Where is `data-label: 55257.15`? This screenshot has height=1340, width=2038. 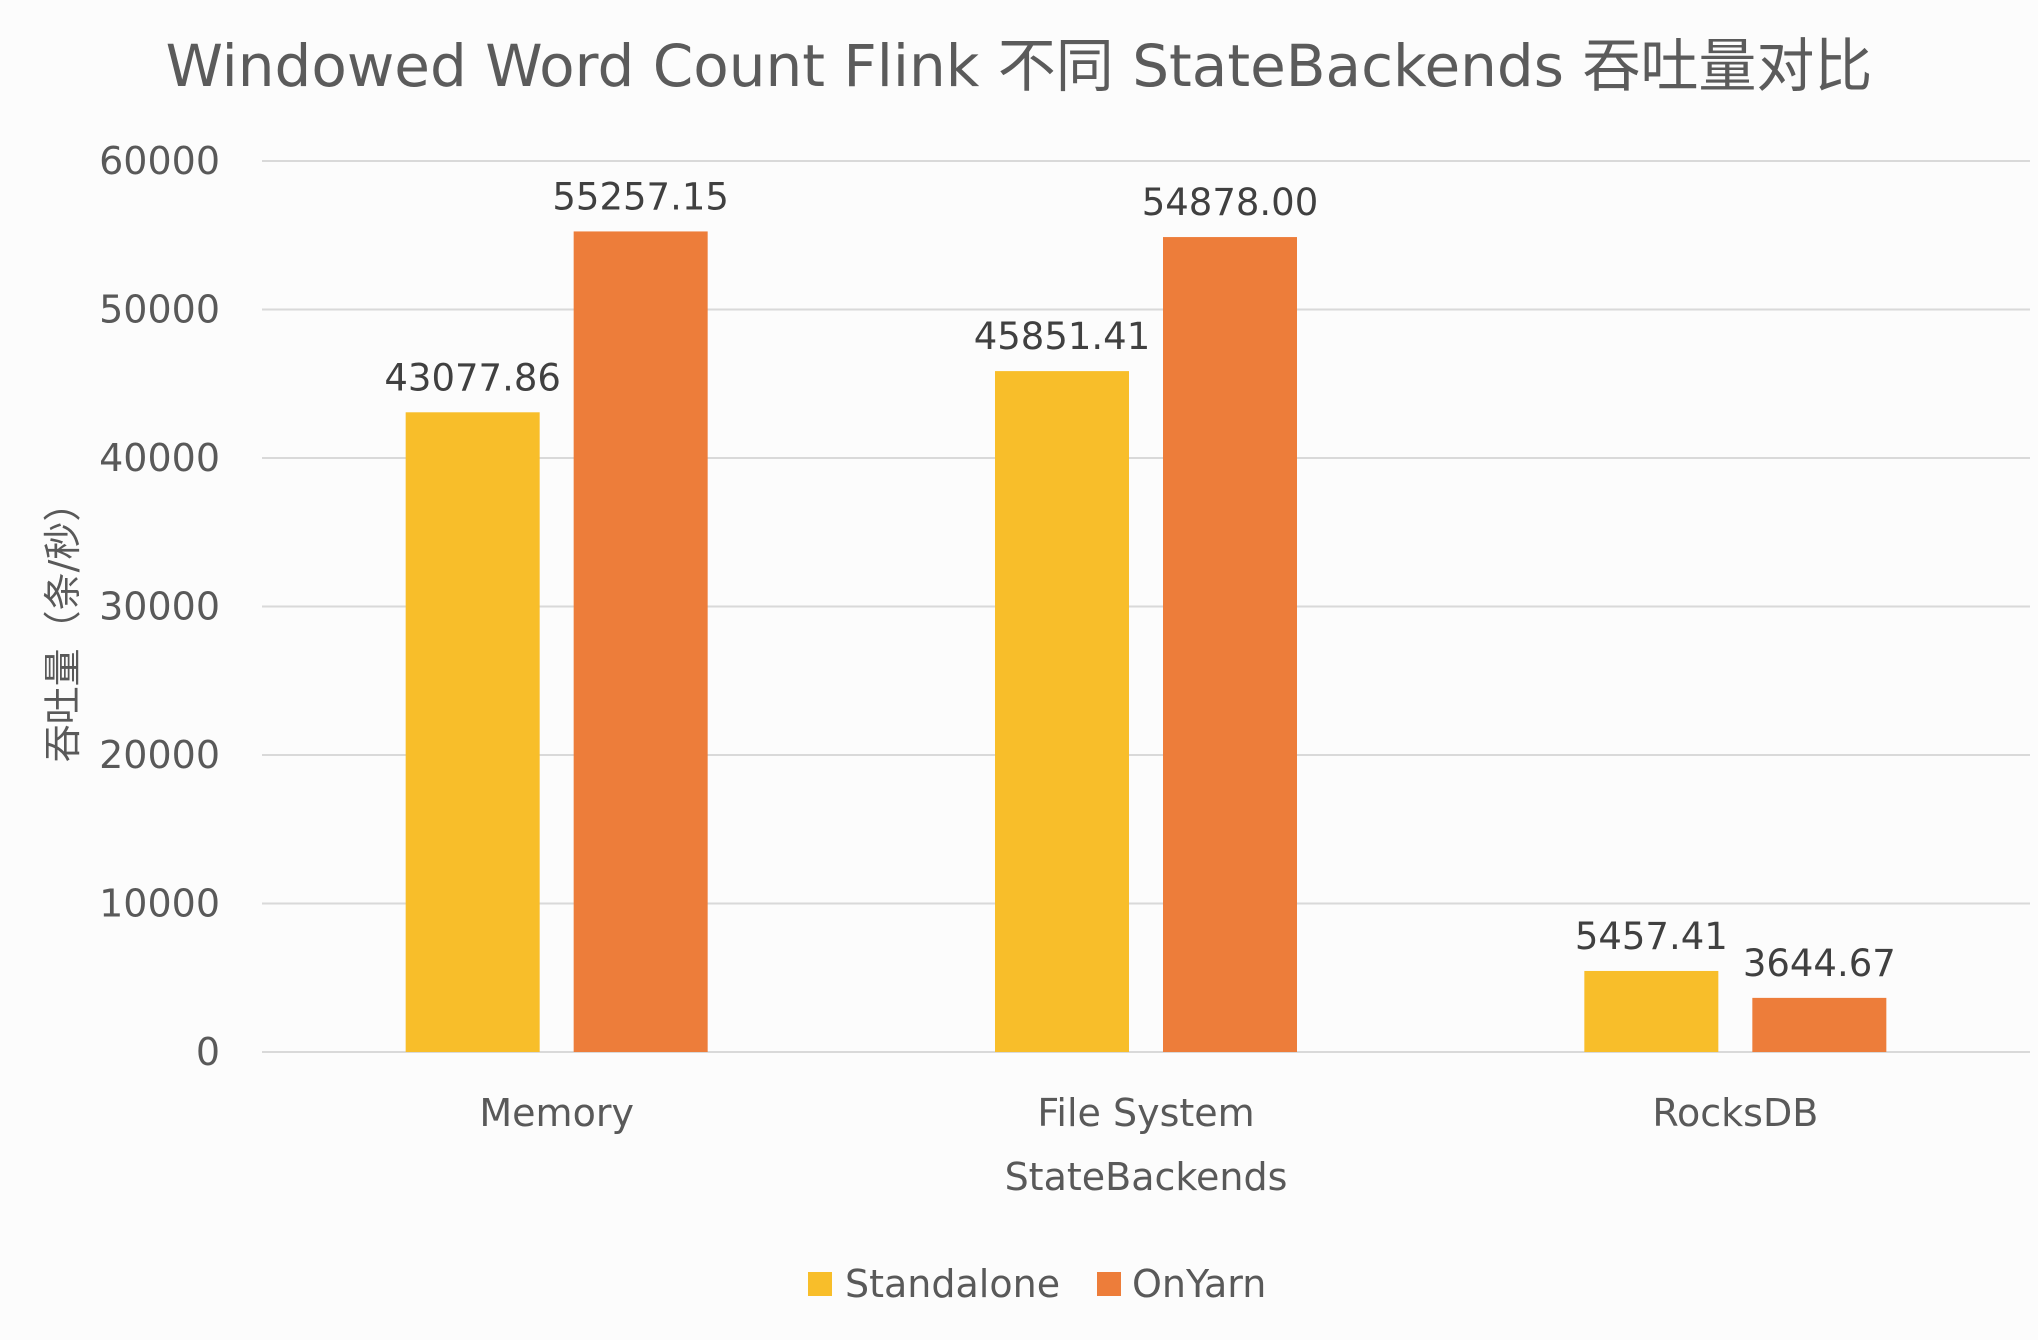
data-label: 55257.15 is located at coordinates (640, 196).